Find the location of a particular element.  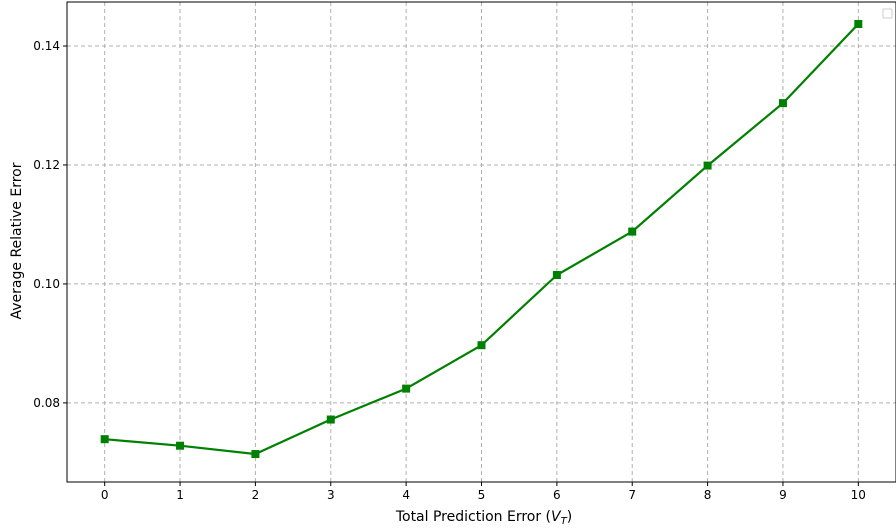

x-tick-label: 8 is located at coordinates (708, 495).